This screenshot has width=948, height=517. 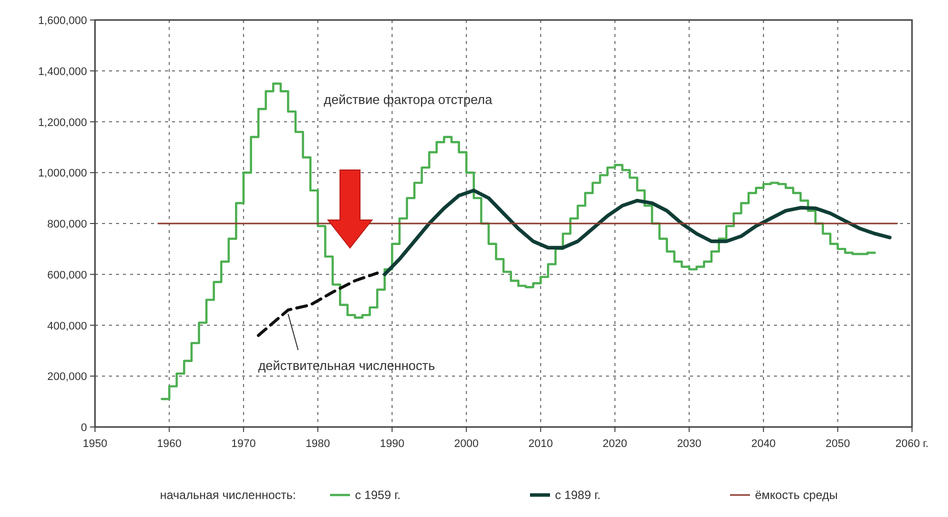 What do you see at coordinates (62, 72) in the screenshot?
I see `y-tick-label: 1,400,000` at bounding box center [62, 72].